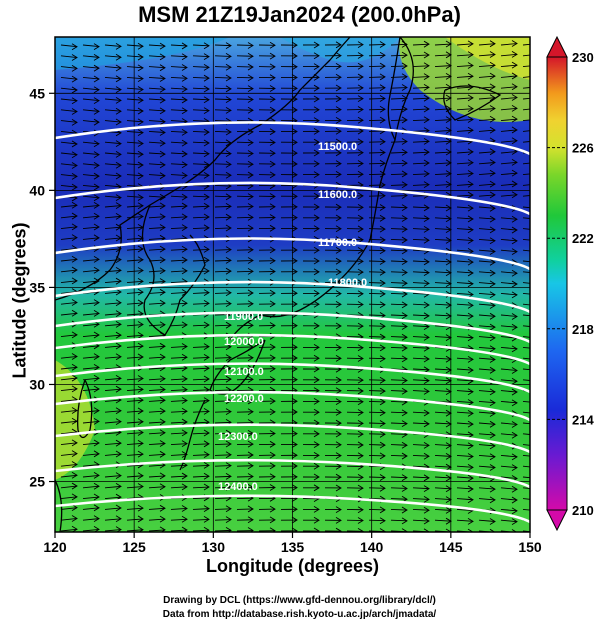  Describe the element at coordinates (337, 195) in the screenshot. I see `contour-label: 11600.0` at that location.